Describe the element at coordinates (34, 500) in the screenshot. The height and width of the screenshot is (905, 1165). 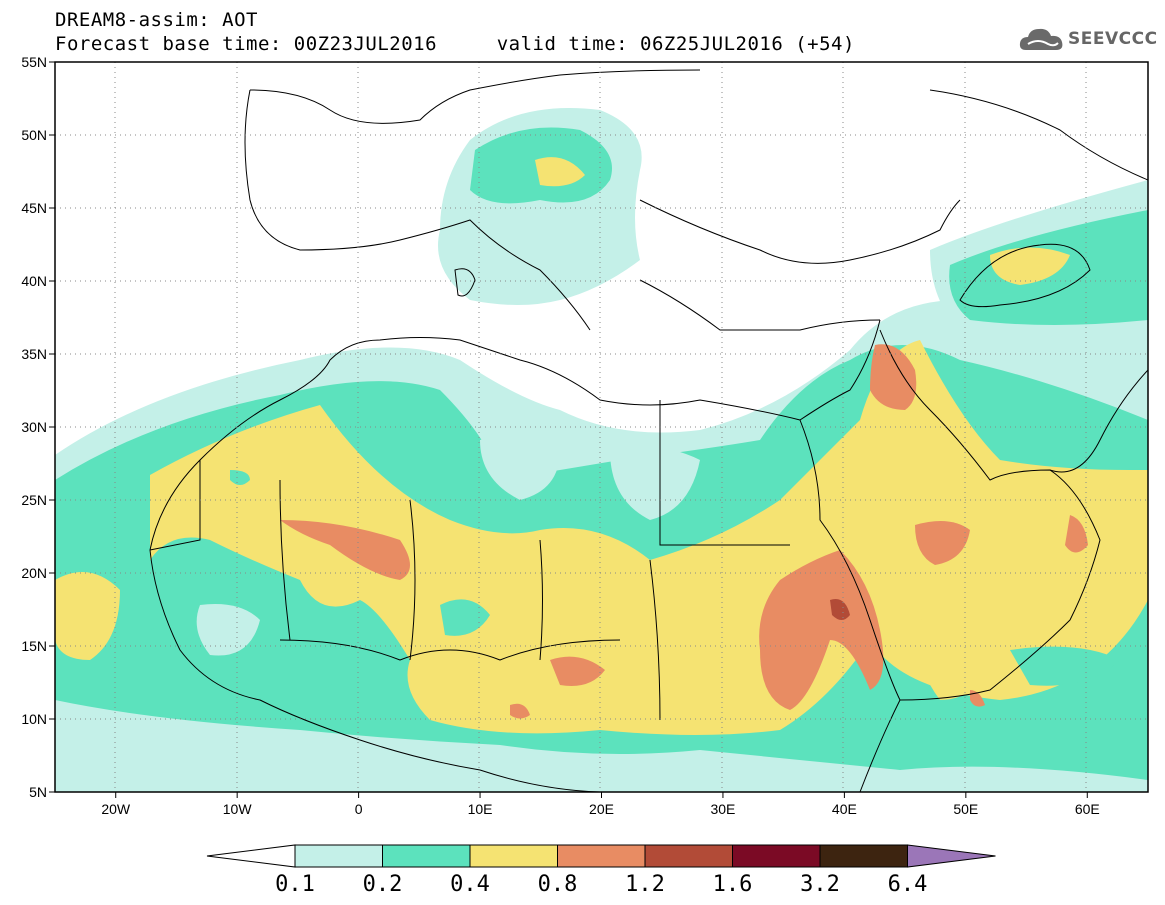
I see `lat-label: 25N` at that location.